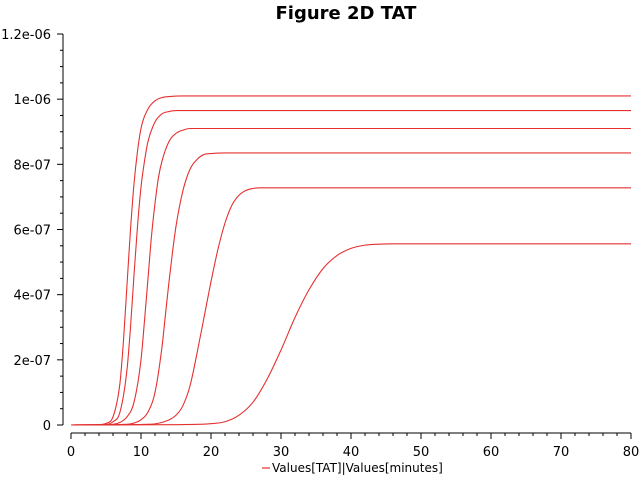 The width and height of the screenshot is (640, 480). I want to click on y-tick-label: 4e-07, so click(32, 296).